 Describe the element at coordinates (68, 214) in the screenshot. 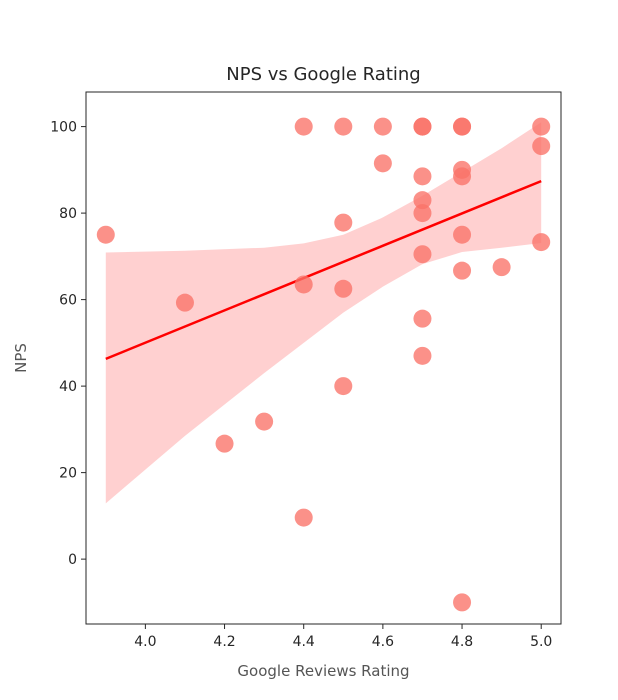

I see `y-tick-label: 80` at that location.